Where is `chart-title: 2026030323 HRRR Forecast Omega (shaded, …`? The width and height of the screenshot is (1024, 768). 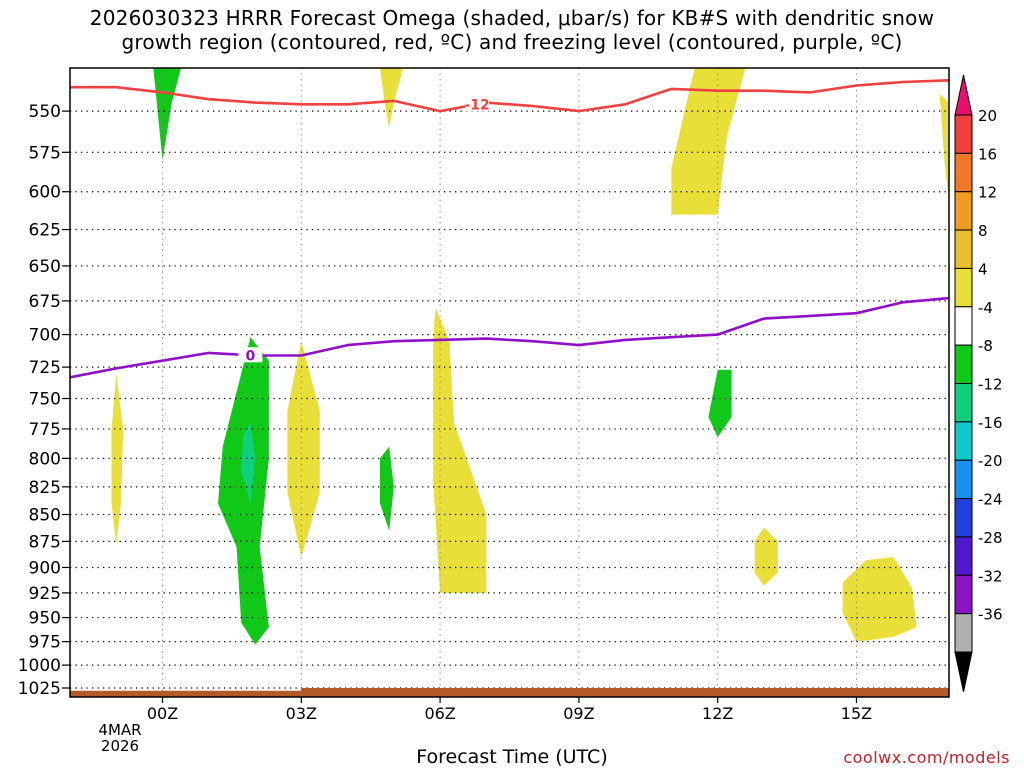
chart-title: 2026030323 HRRR Forecast Omega (shaded, … is located at coordinates (512, 30).